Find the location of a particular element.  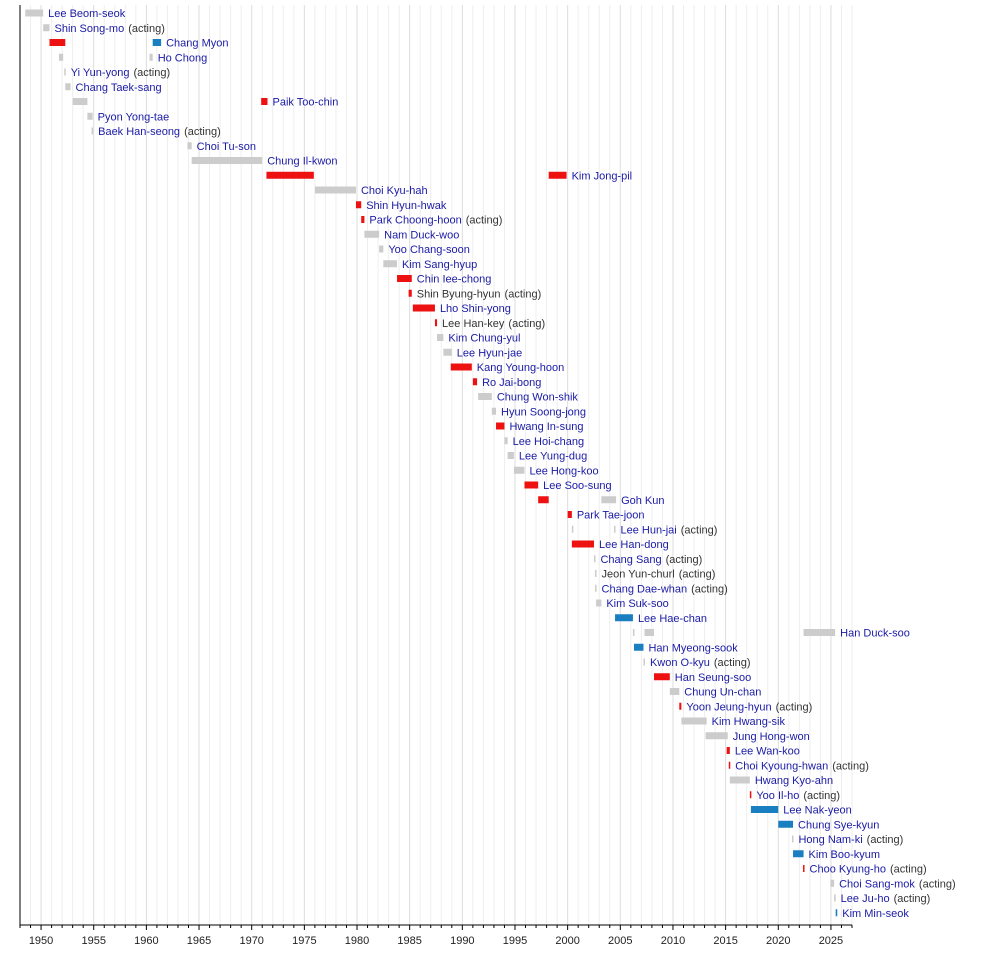

timeline-row: Lee Hyun-jae is located at coordinates (482, 353).